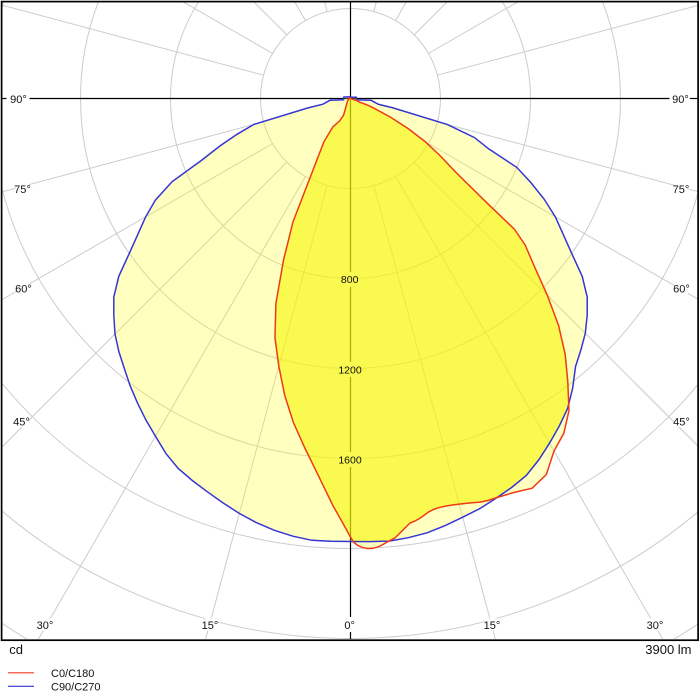  Describe the element at coordinates (349, 626) in the screenshot. I see `svg-text: 0°` at that location.